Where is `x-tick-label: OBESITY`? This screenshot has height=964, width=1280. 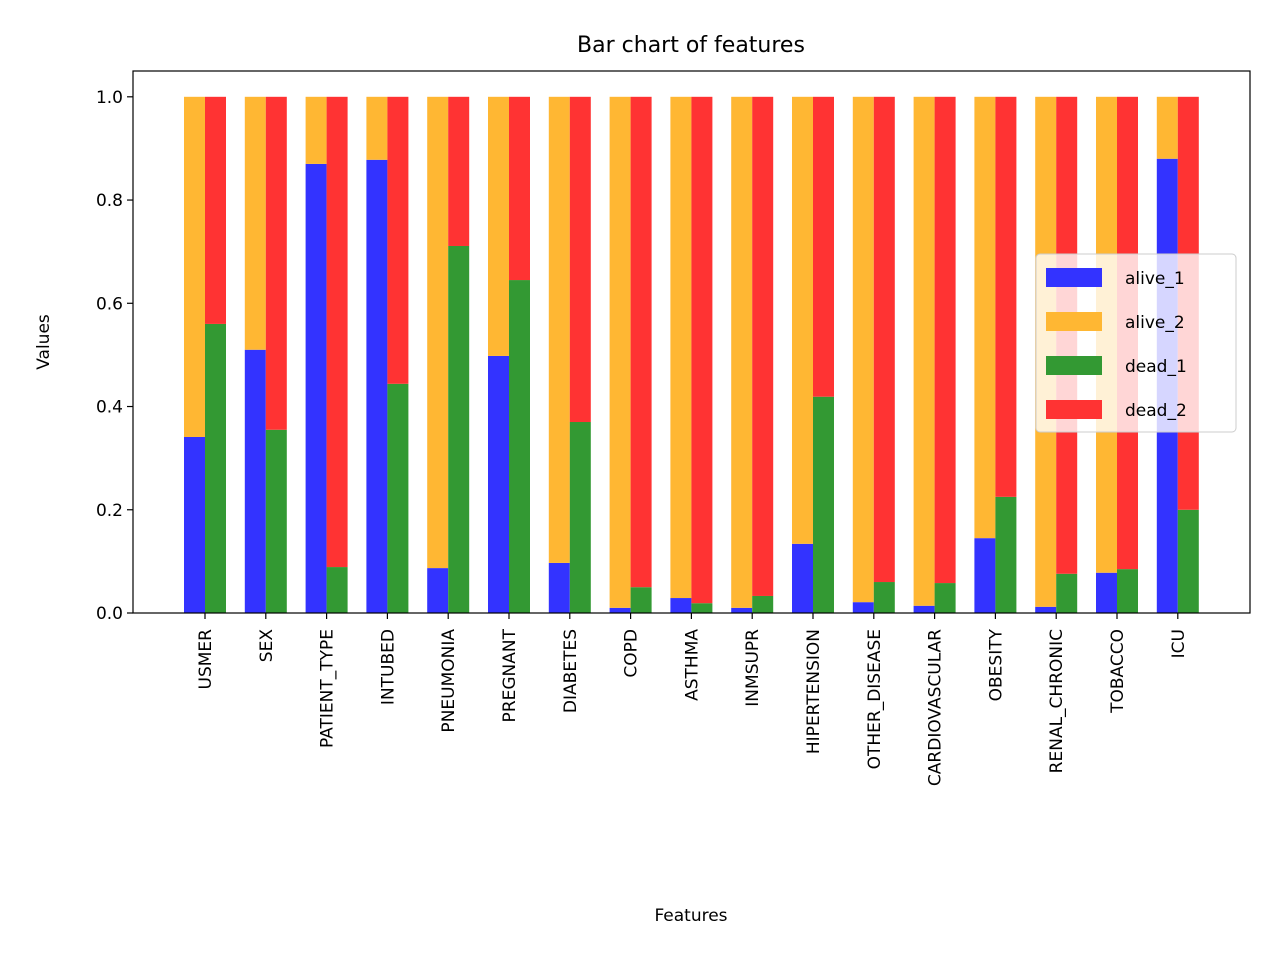 x-tick-label: OBESITY is located at coordinates (996, 664).